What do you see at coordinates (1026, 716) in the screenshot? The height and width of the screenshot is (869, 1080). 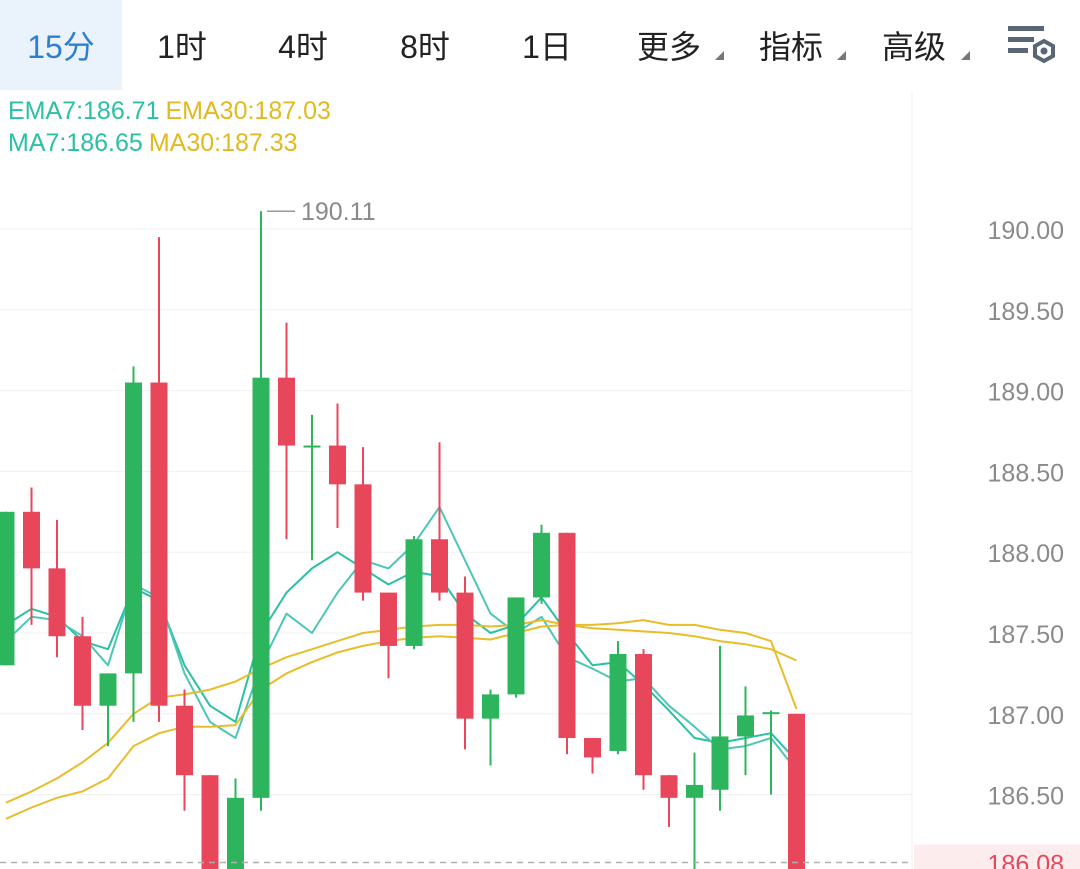 I see `y-tick-label: 187.00` at bounding box center [1026, 716].